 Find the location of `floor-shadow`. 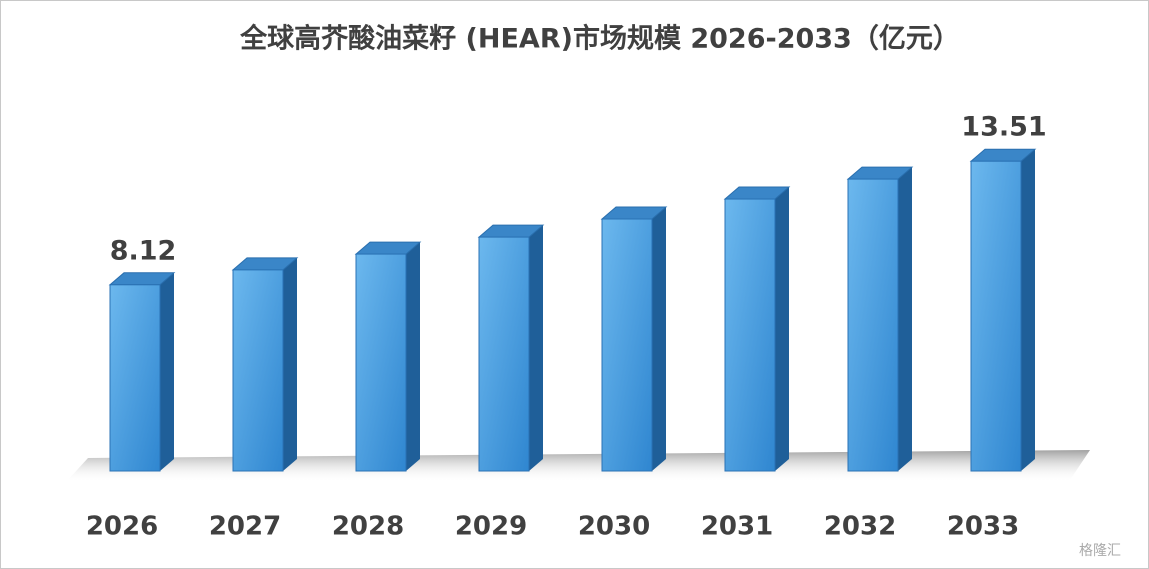

floor-shadow is located at coordinates (578, 466).